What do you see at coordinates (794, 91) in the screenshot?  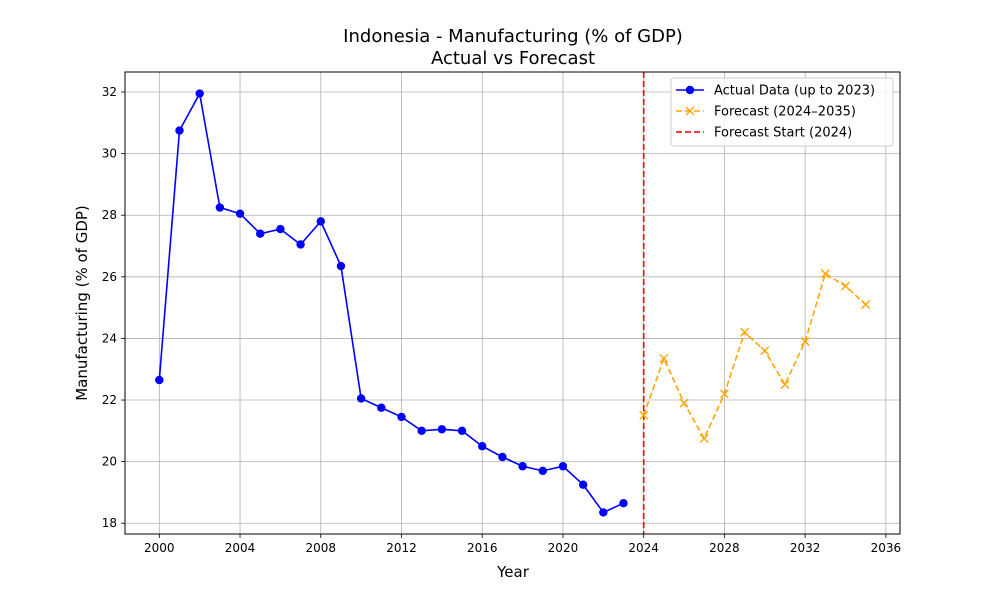 I see `legend-label: Actual Data (up to 2023)` at bounding box center [794, 91].